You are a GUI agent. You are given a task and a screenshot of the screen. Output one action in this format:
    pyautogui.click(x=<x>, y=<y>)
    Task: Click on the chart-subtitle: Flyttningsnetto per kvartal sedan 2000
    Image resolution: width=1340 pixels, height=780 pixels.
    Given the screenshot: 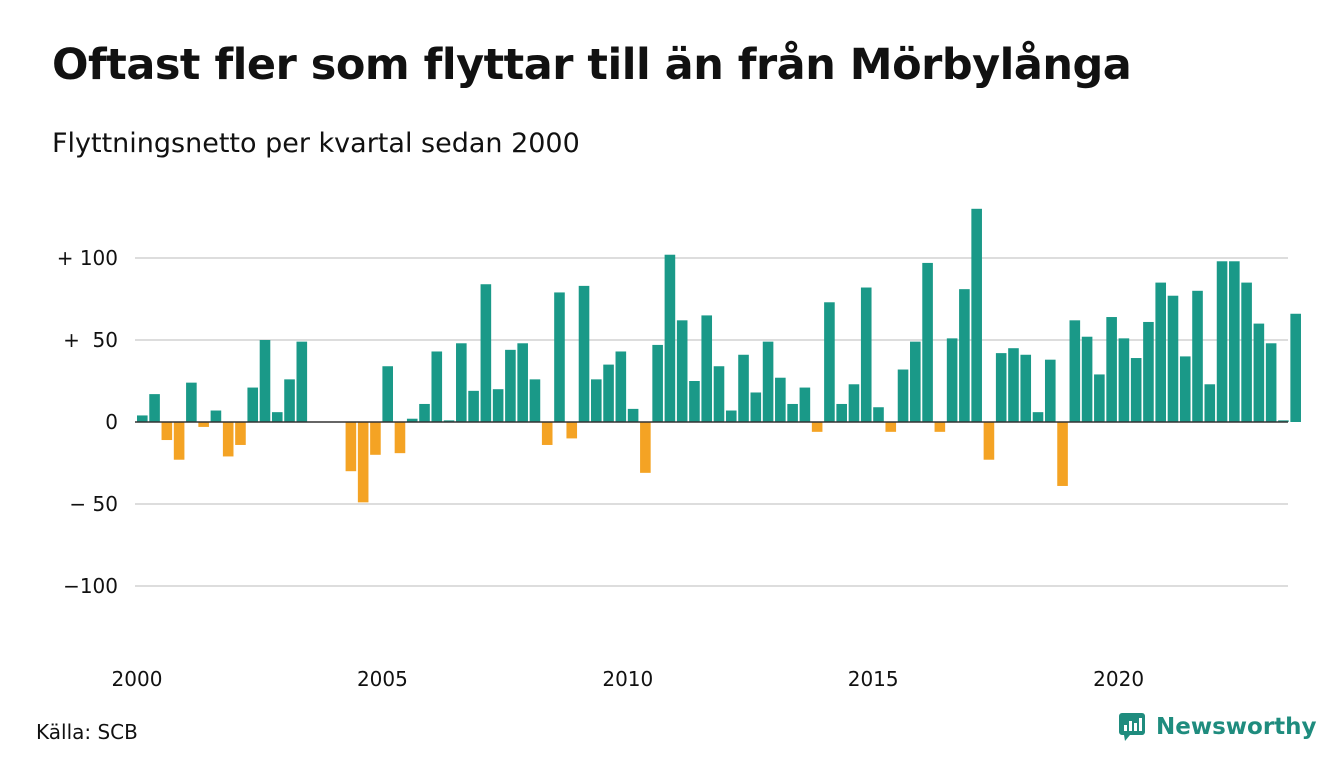 What is the action you would take?
    pyautogui.click(x=316, y=143)
    